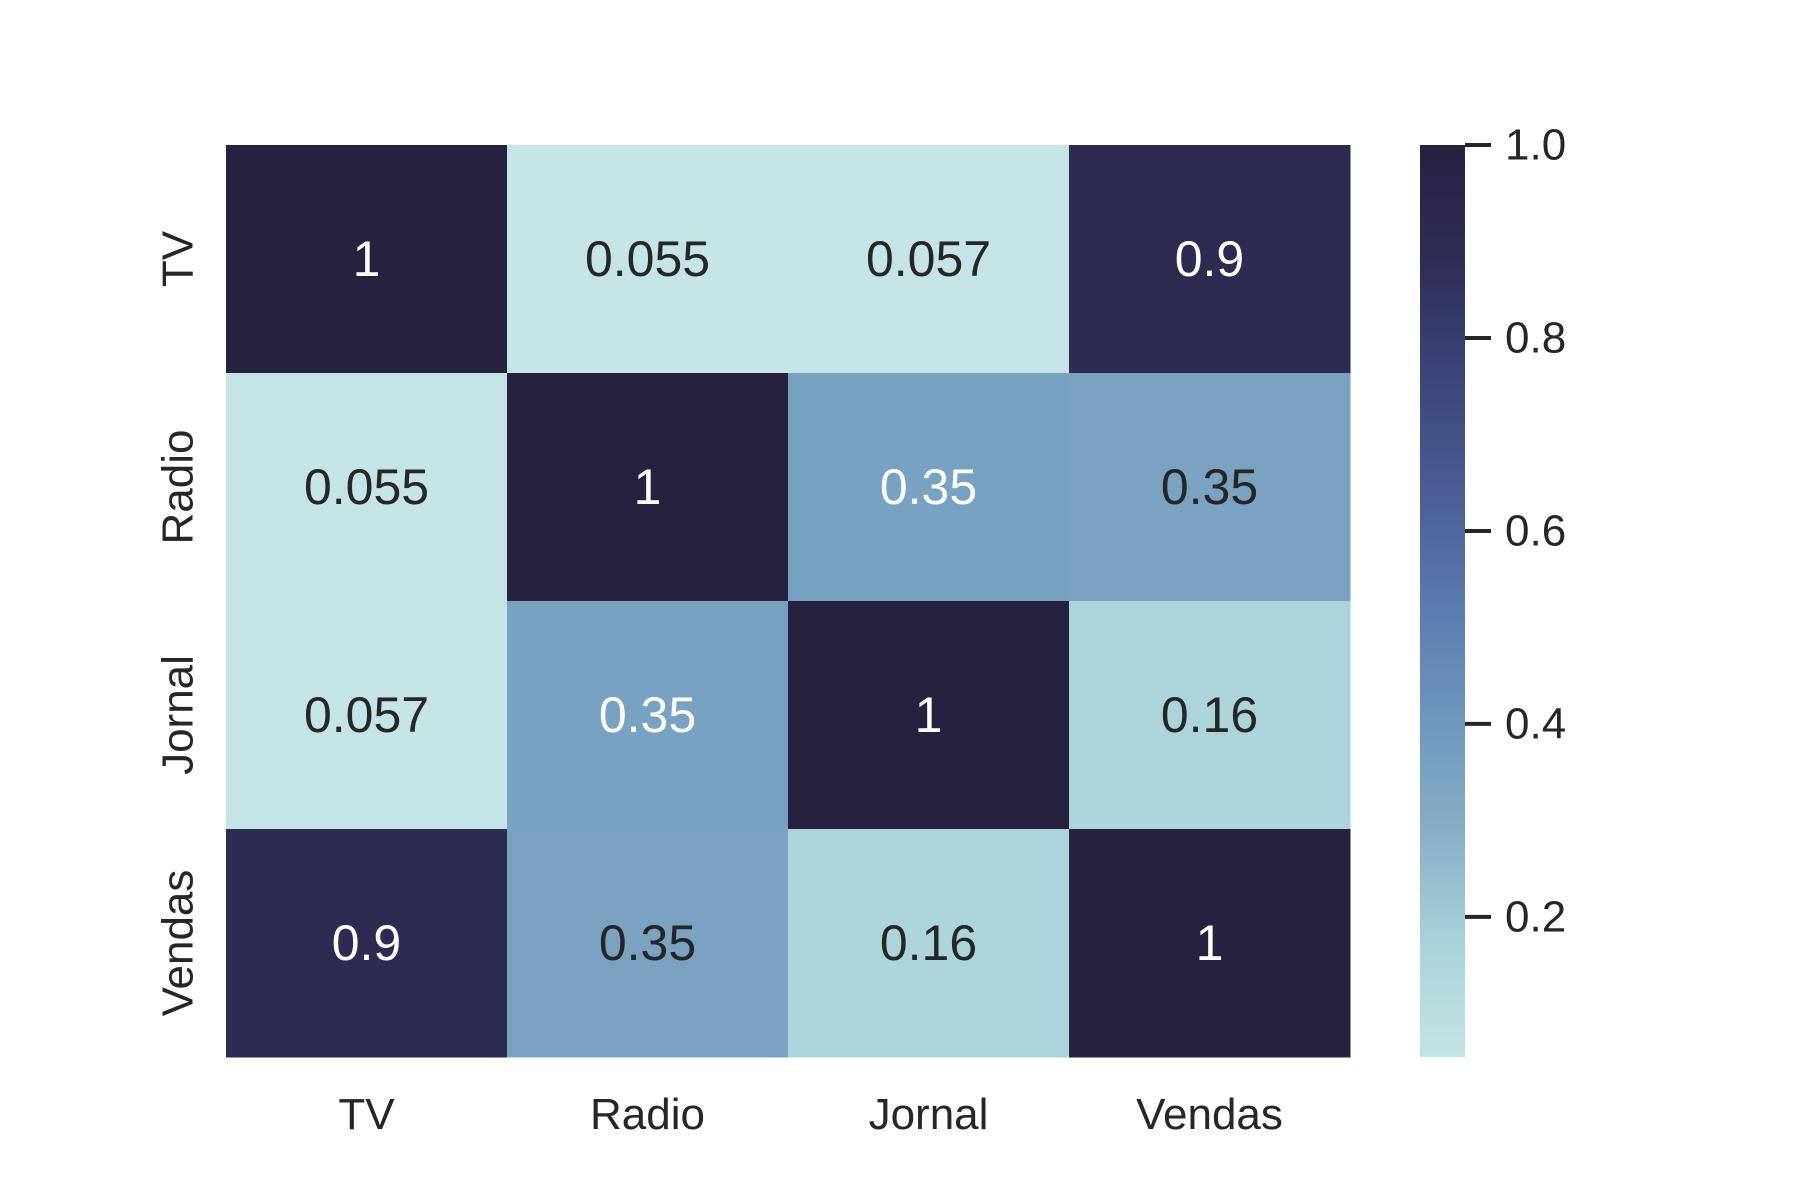  I want to click on x-tick-label: Jornal, so click(929, 1114).